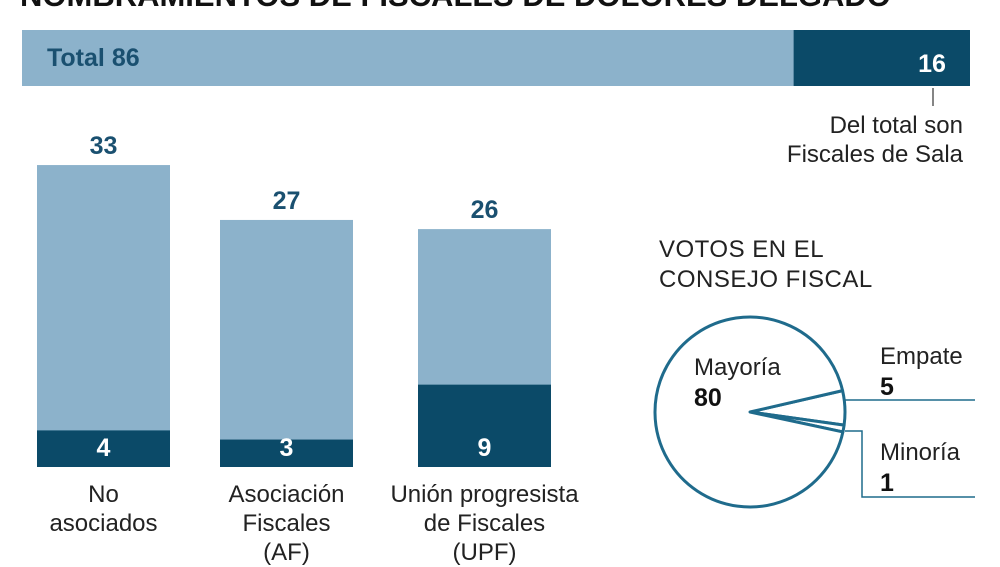  Describe the element at coordinates (286, 523) in the screenshot. I see `category-label: Fiscales` at that location.